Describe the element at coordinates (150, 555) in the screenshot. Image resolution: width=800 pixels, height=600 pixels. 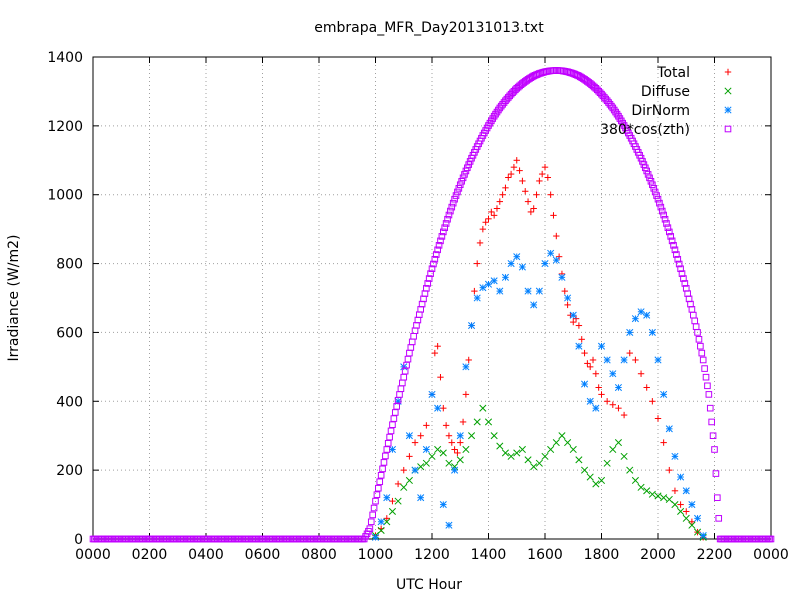
I see `x-tick-label: 0200` at that location.